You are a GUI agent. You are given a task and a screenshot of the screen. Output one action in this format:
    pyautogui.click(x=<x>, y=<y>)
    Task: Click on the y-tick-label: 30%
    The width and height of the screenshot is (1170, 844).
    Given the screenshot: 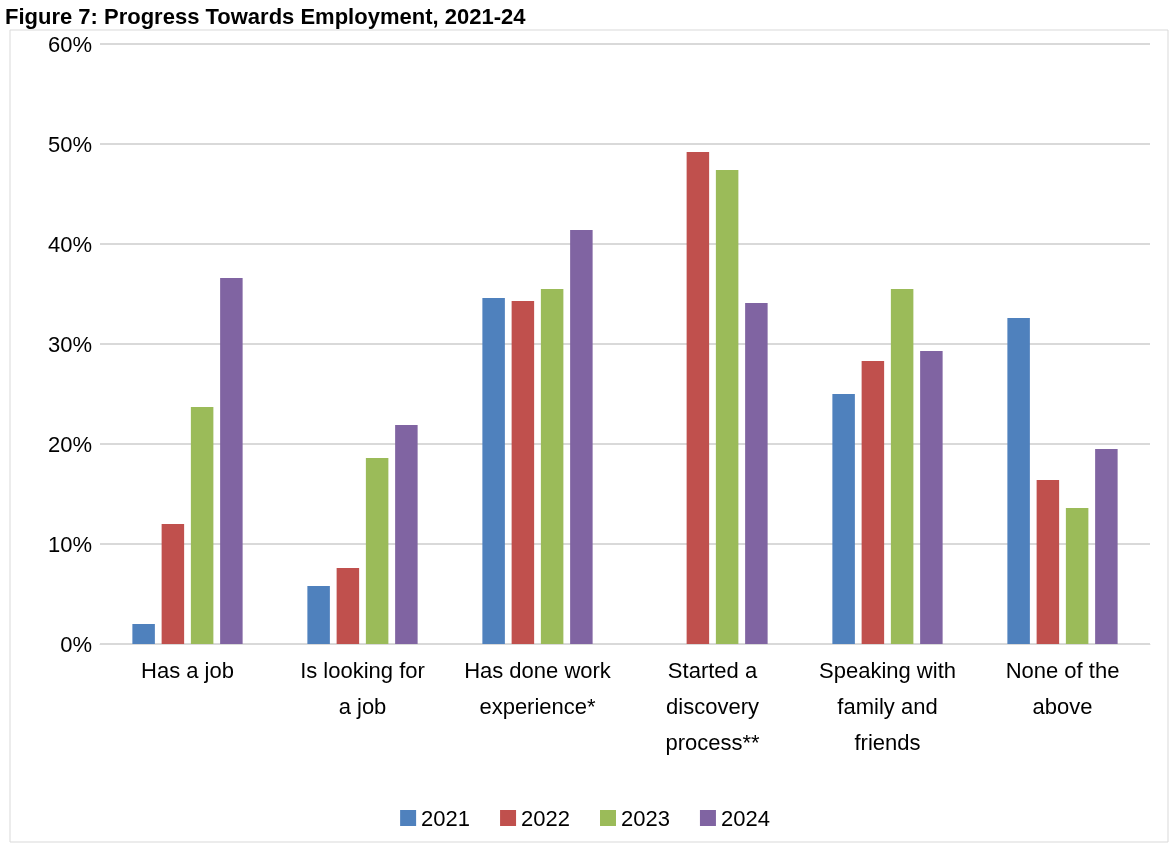 What is the action you would take?
    pyautogui.click(x=69, y=344)
    